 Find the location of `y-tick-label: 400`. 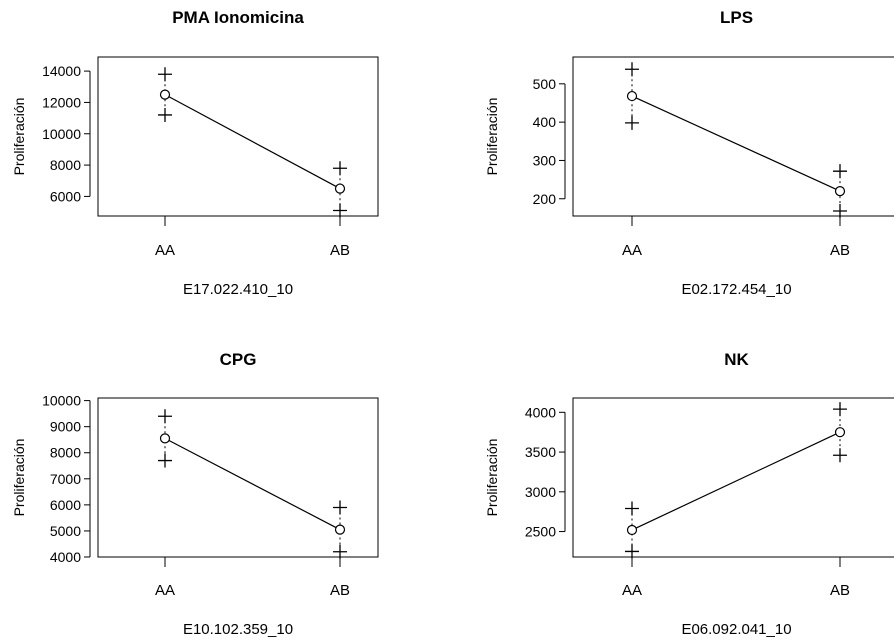

y-tick-label: 400 is located at coordinates (545, 122).